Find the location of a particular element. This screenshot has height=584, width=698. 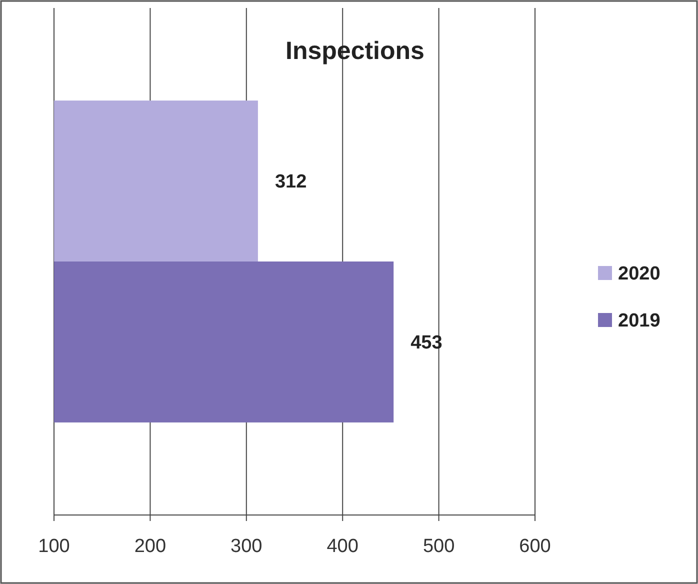

legend-label: 2019 is located at coordinates (639, 321).